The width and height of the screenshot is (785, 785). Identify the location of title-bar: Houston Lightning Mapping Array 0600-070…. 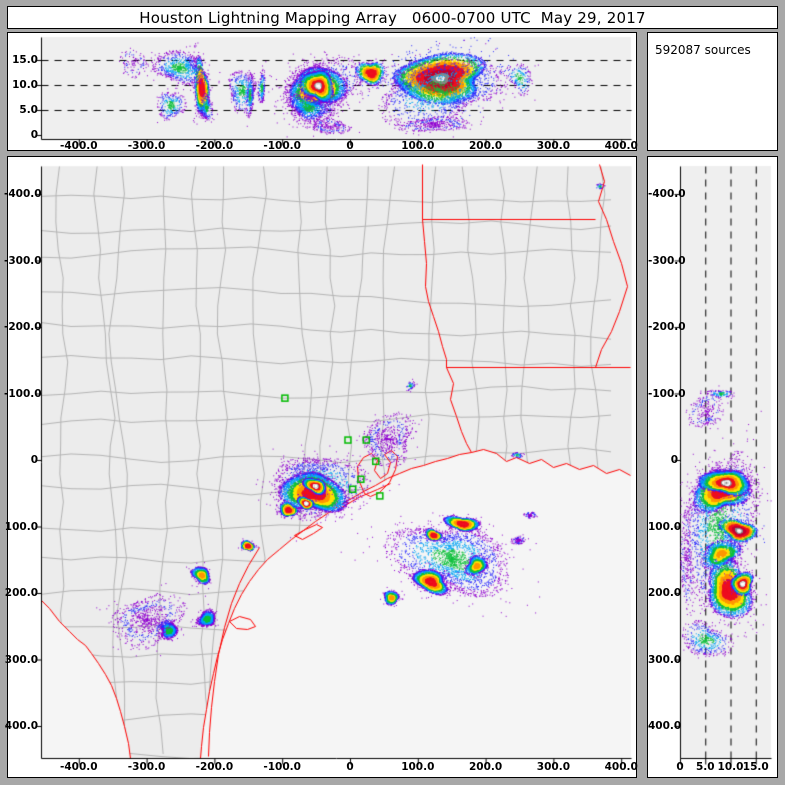
(392, 17).